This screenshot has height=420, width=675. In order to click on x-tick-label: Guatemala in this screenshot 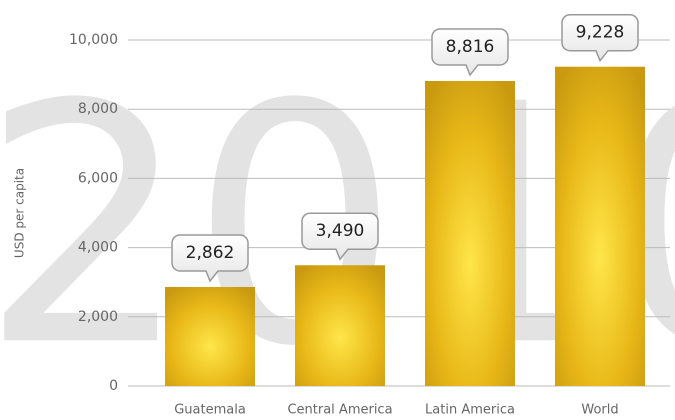, I will do `click(210, 410)`.